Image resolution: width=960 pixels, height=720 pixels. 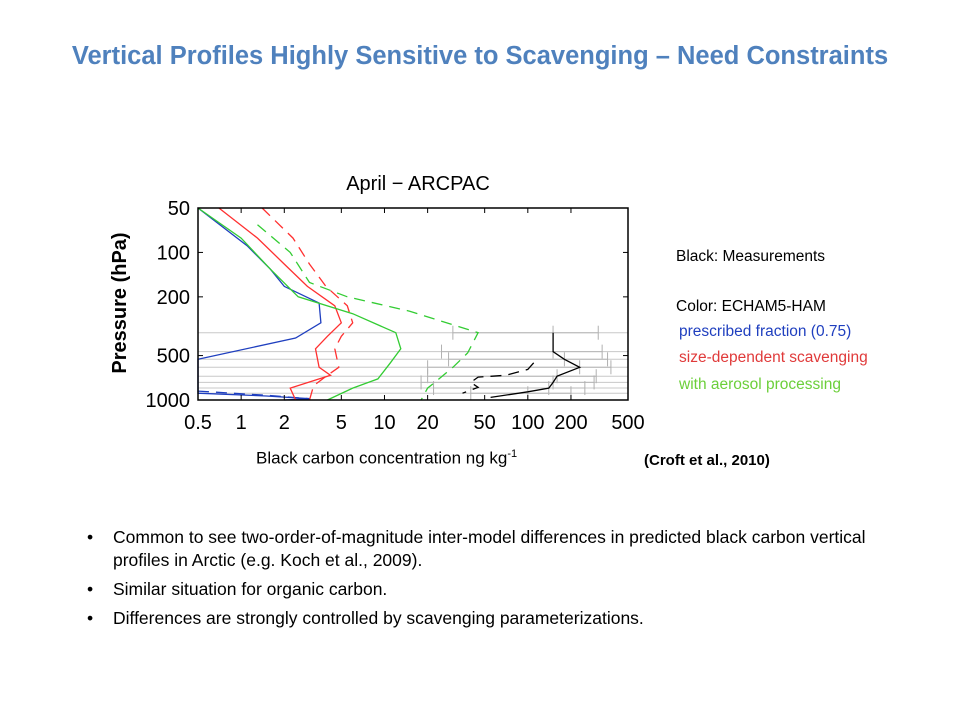 I want to click on x-tick-label: 200, so click(x=570, y=423).